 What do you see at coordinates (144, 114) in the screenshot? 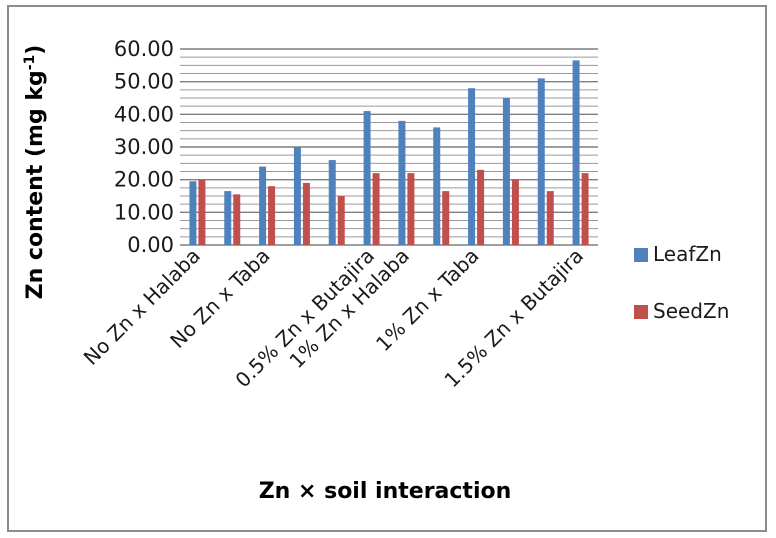
I see `y-tick-label: 40.00` at bounding box center [144, 114].